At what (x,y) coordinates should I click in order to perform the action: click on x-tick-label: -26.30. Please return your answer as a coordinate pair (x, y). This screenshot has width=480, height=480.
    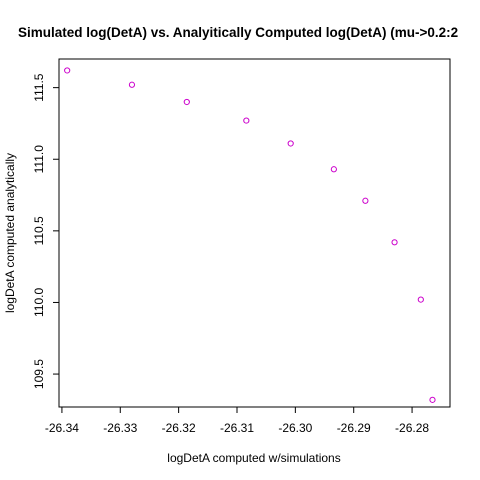
    Looking at the image, I should click on (295, 428).